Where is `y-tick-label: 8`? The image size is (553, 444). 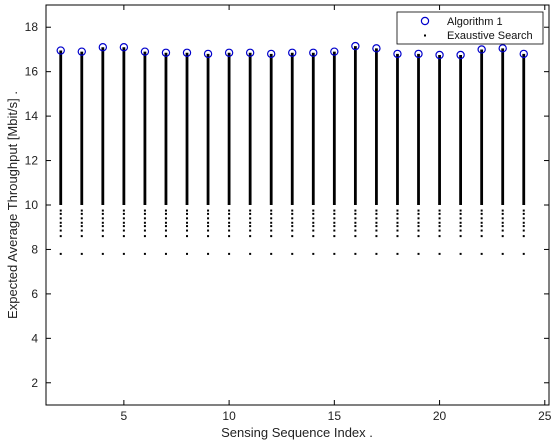 y-tick-label: 8 is located at coordinates (34, 249).